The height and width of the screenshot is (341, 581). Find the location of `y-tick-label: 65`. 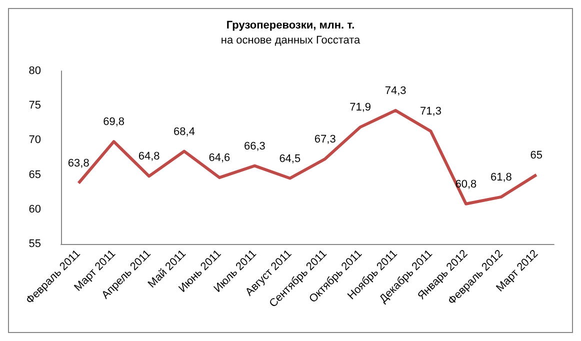

y-tick-label: 65 is located at coordinates (34, 174).